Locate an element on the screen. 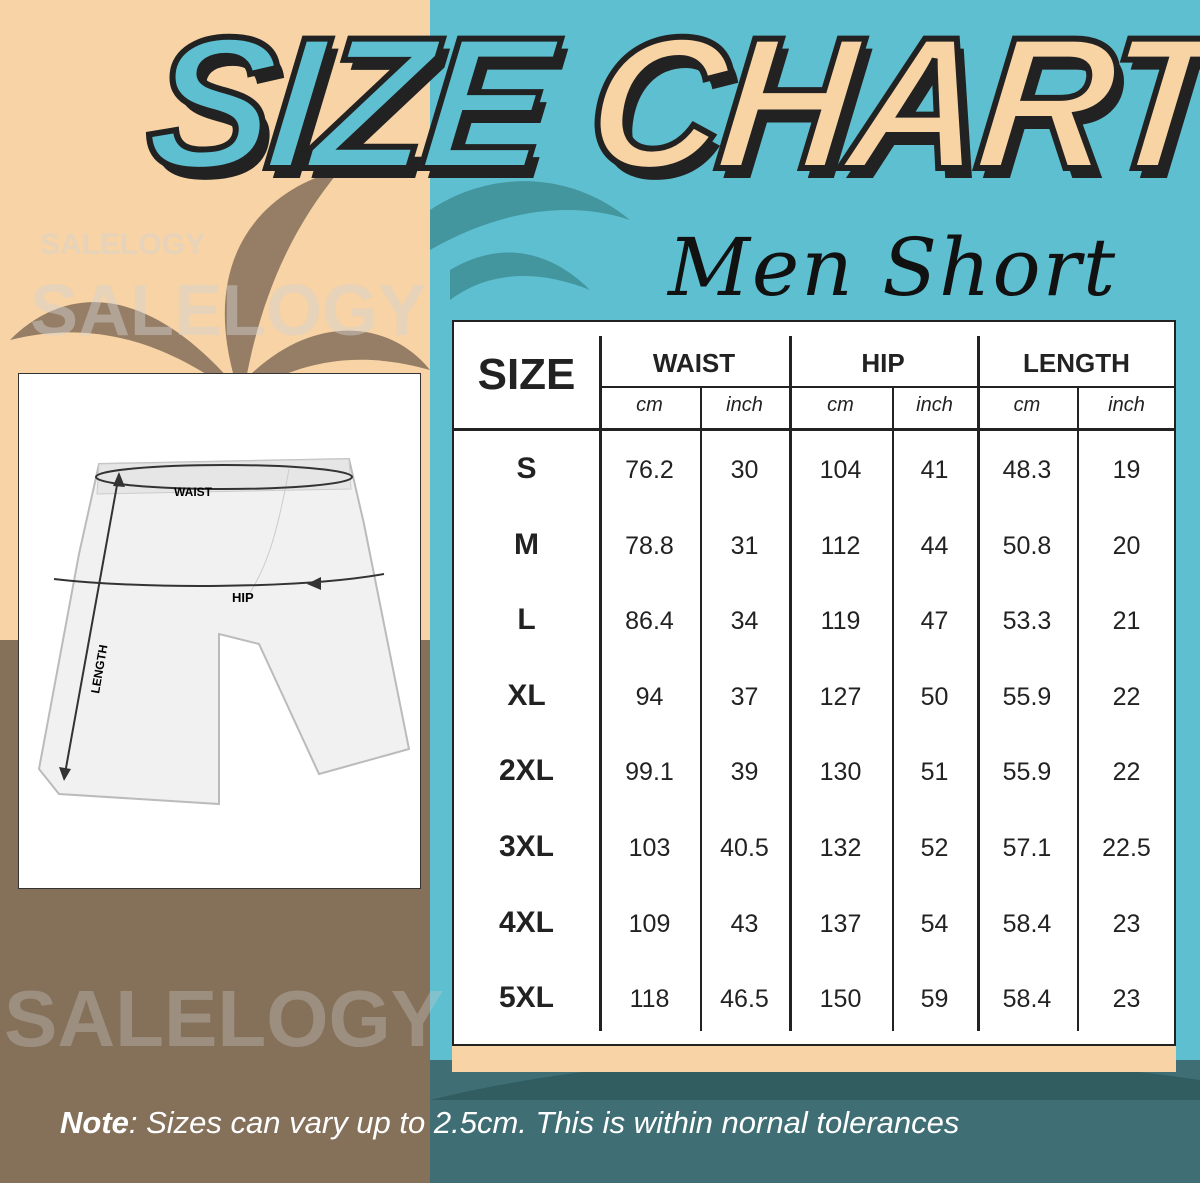 This screenshot has width=1200, height=1183. value-cell: 150 is located at coordinates (840, 999).